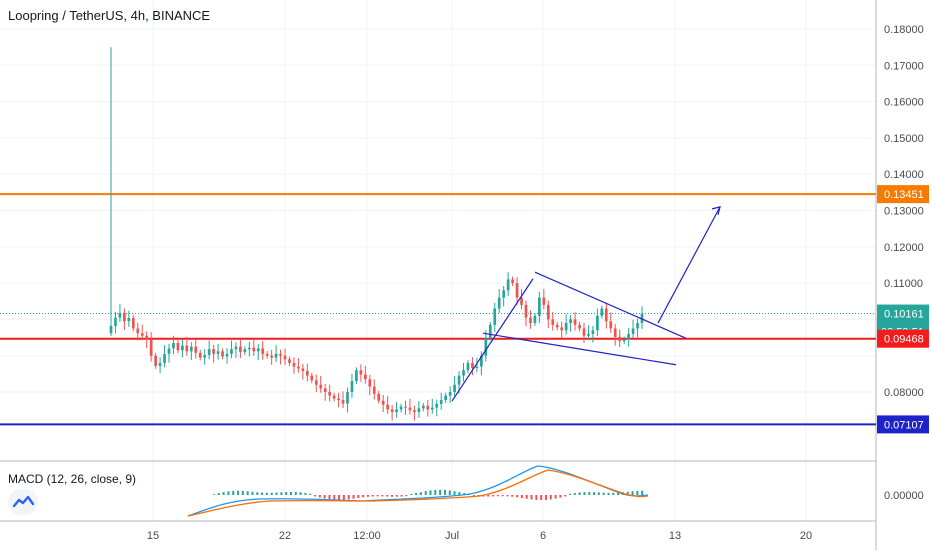 The height and width of the screenshot is (555, 932). I want to click on trendline, so click(579, 349).